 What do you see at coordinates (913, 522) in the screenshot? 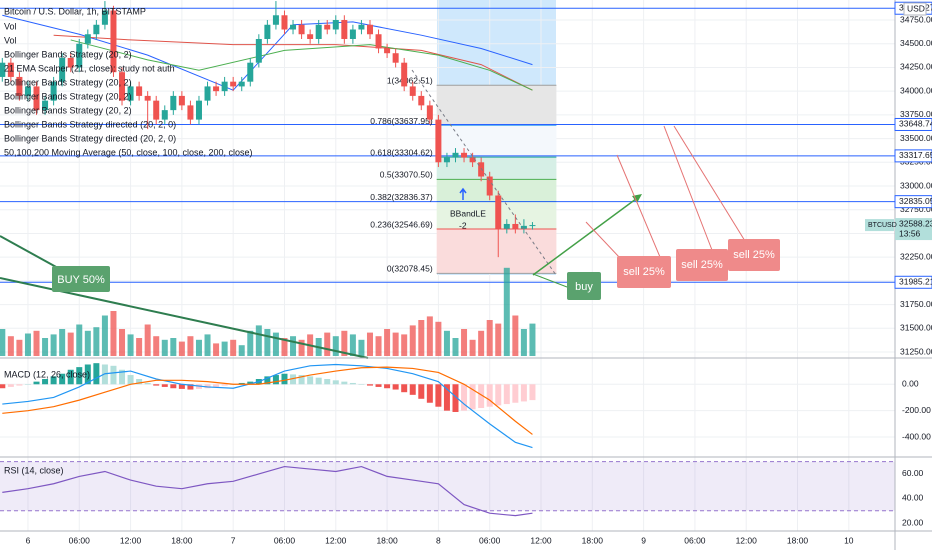
I see `rsi-tick-label: 20.00` at bounding box center [913, 522].